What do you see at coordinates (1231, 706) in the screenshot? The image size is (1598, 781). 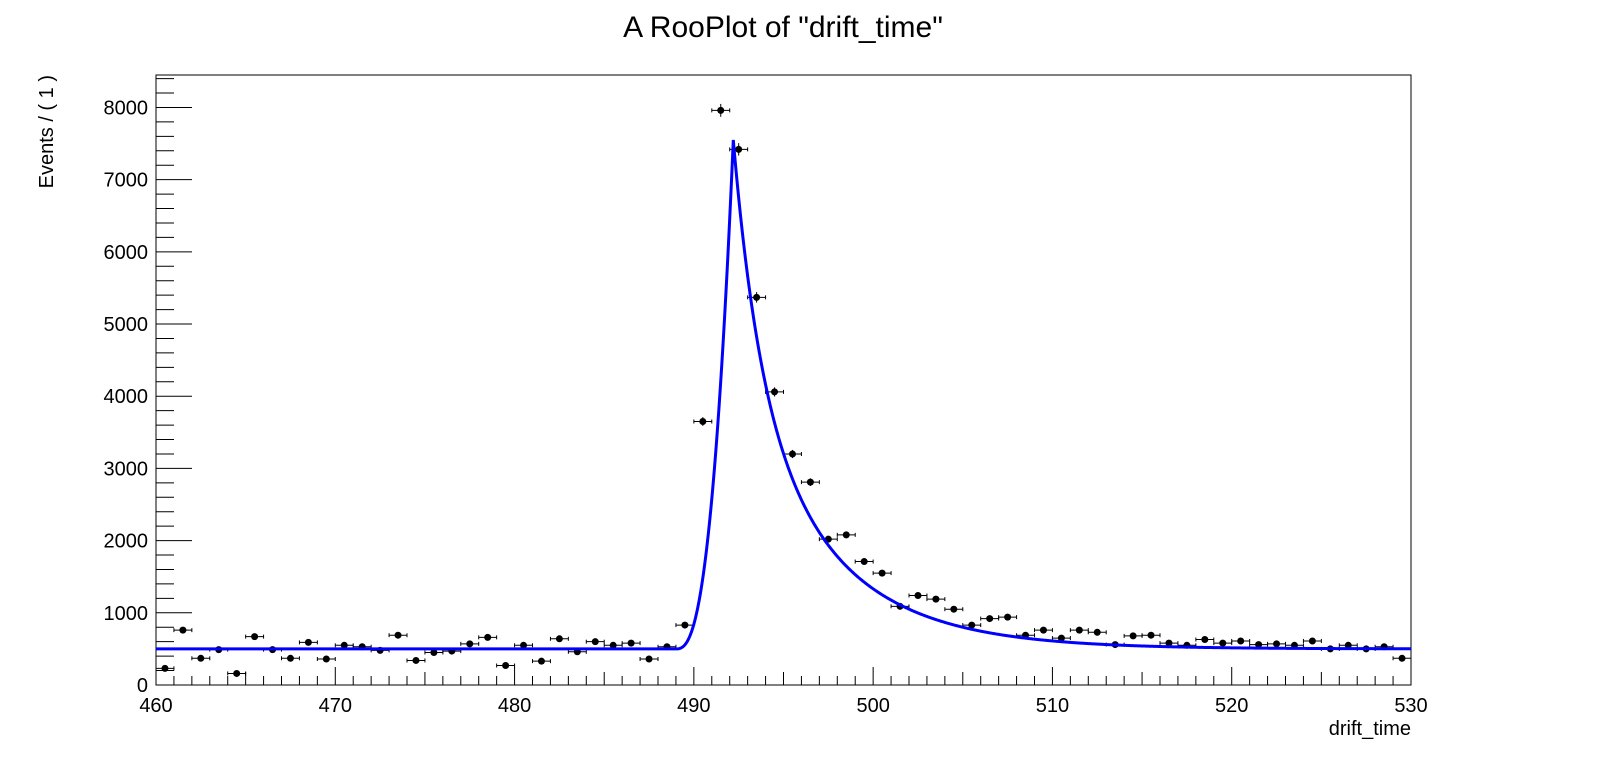 I see `x-tick-label: 520` at bounding box center [1231, 706].